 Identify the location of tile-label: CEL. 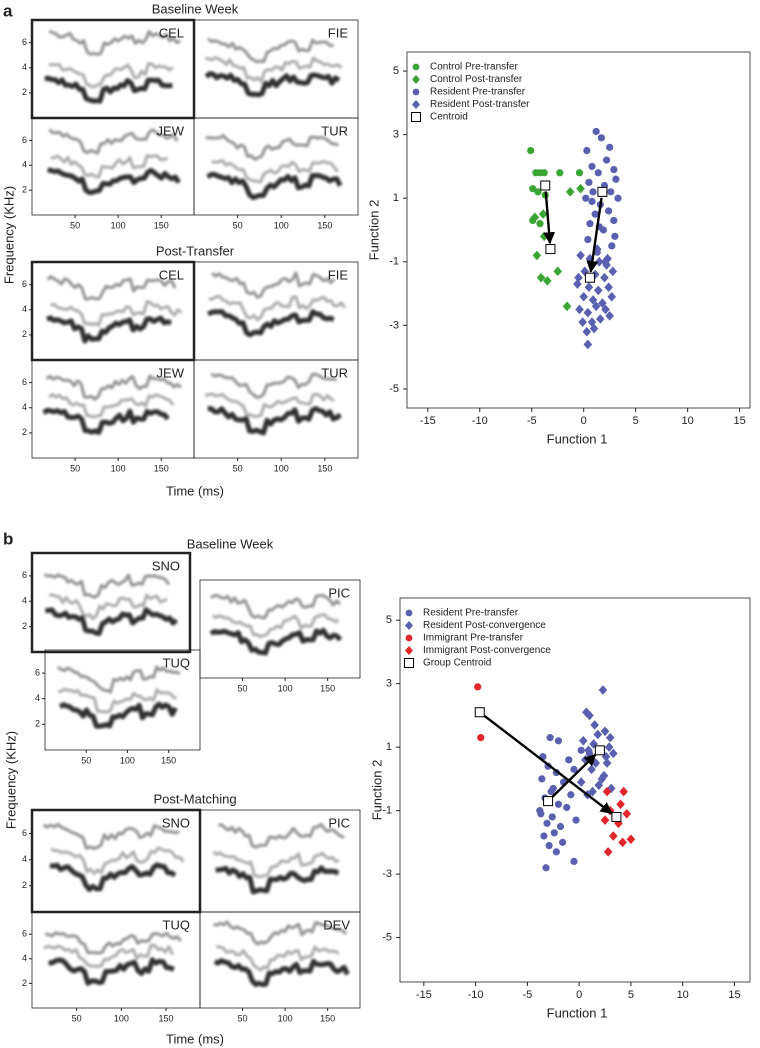
(171, 274).